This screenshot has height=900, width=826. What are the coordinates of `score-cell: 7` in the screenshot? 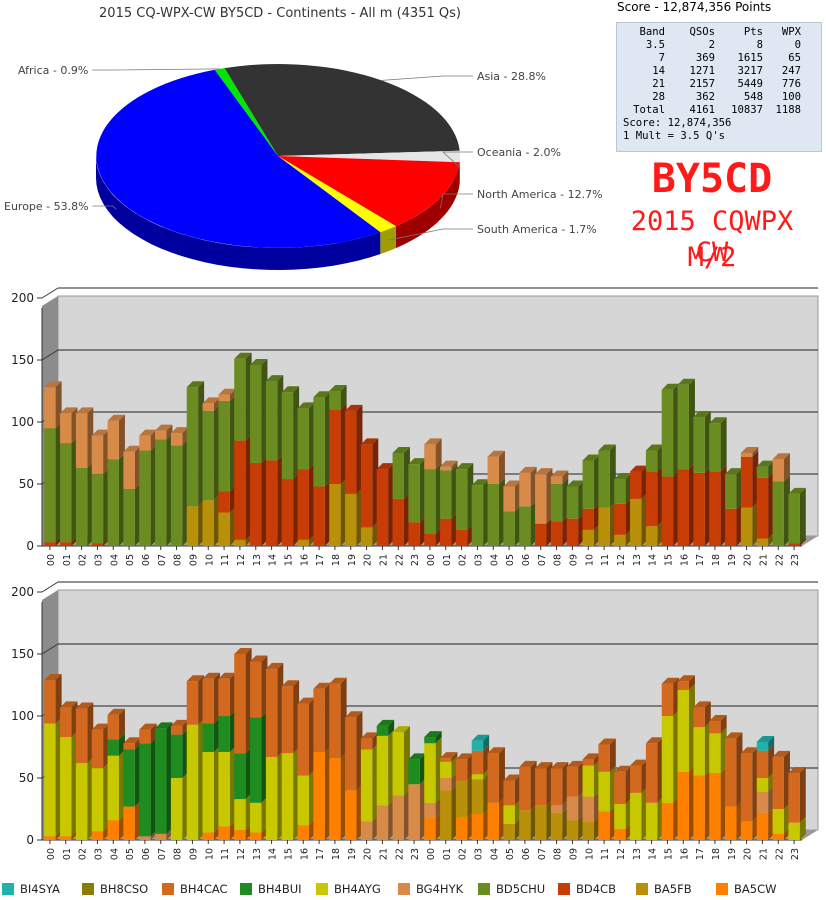 It's located at (661, 58).